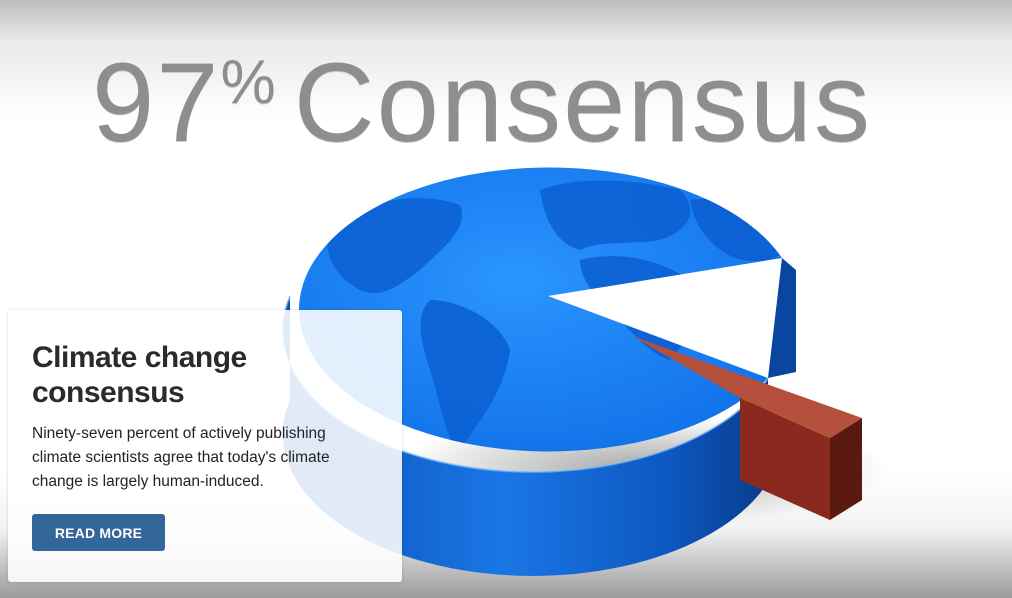  I want to click on pie-slice-top, so click(747, 387).